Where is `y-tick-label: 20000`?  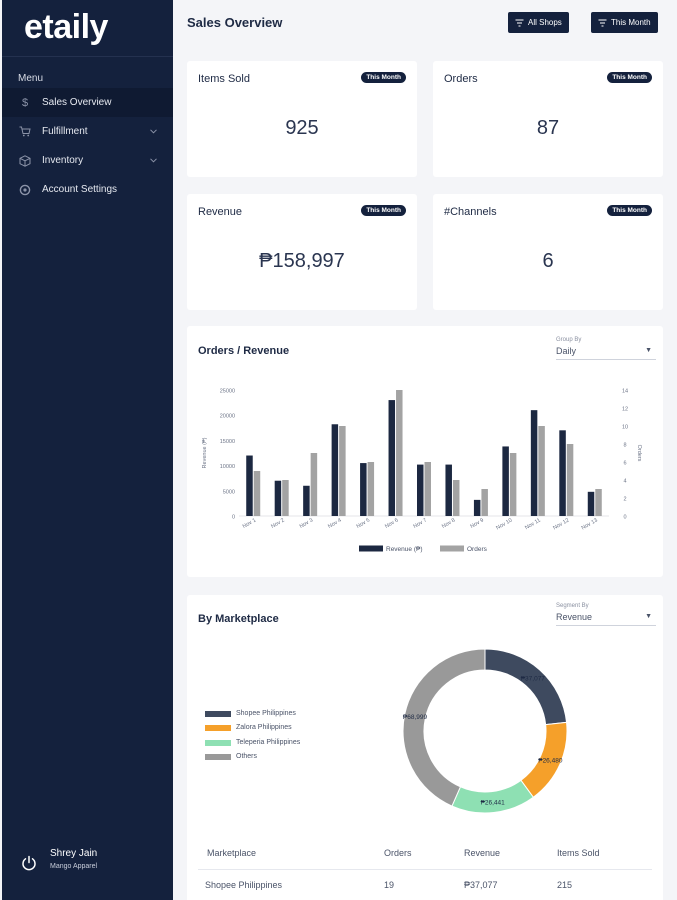
y-tick-label: 20000 is located at coordinates (227, 417).